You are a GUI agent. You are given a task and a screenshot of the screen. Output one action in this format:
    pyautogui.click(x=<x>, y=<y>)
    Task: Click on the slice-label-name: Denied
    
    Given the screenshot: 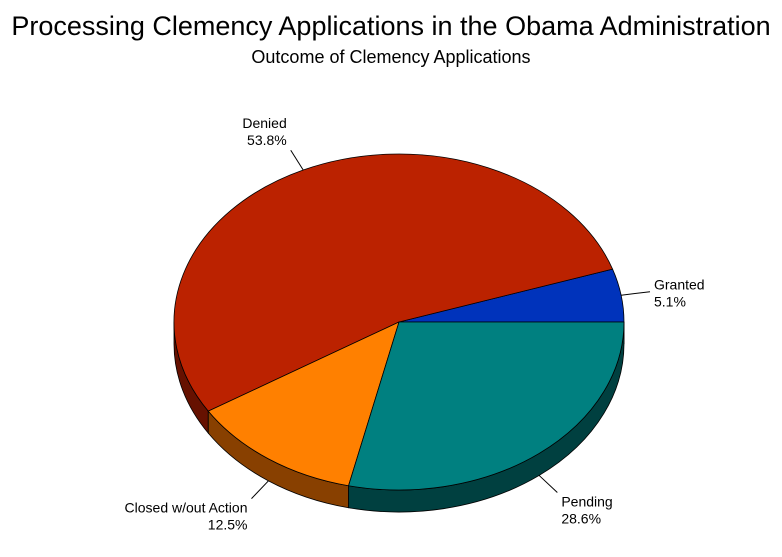 What is the action you would take?
    pyautogui.click(x=264, y=123)
    